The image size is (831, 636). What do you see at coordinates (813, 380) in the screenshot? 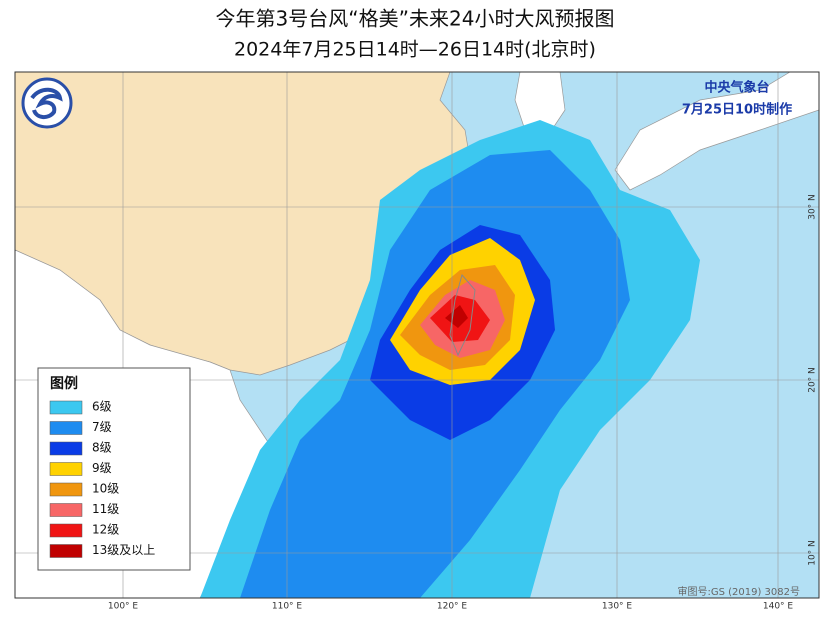
I see `latitude-label: 20° N` at bounding box center [813, 380].